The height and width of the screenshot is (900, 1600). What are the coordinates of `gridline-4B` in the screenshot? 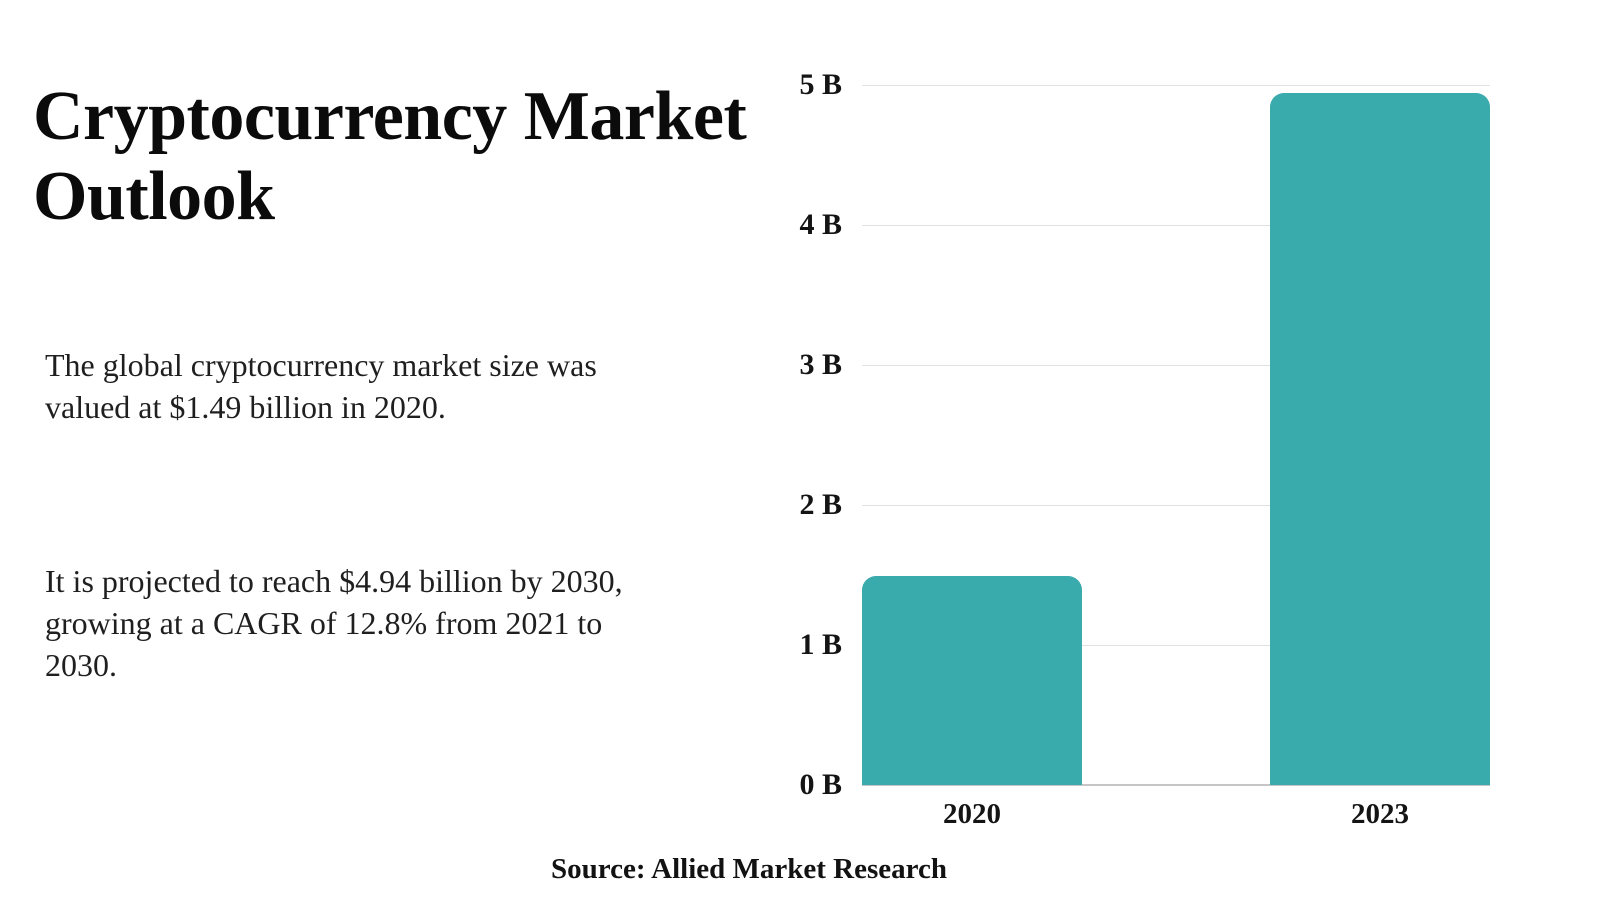 It's located at (1176, 225).